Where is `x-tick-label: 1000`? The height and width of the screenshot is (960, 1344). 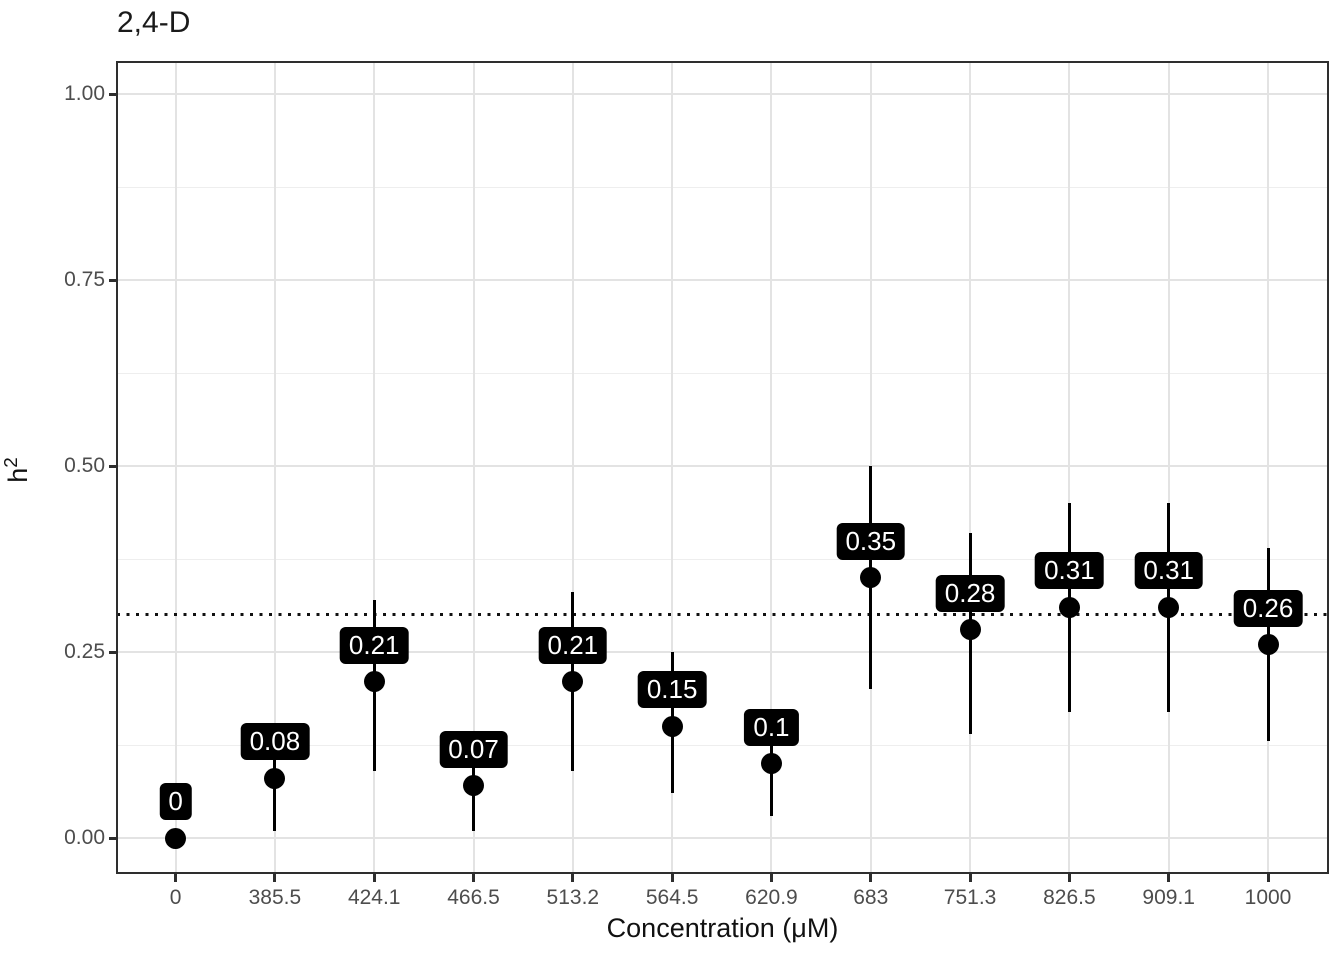
x-tick-label: 1000 is located at coordinates (1268, 897).